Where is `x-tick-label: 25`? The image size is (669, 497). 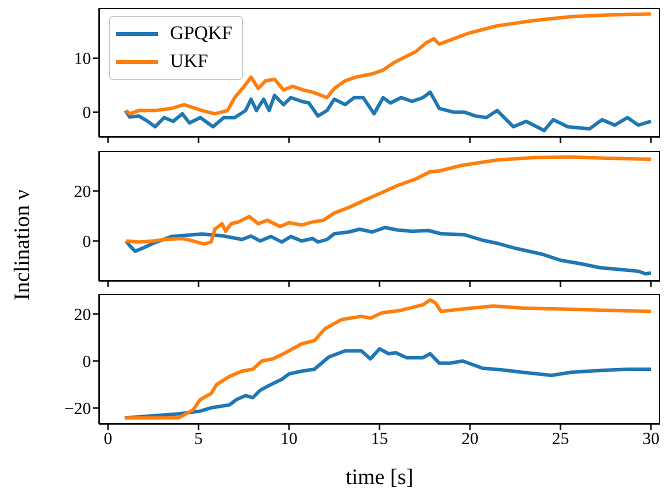 x-tick-label: 25 is located at coordinates (560, 438).